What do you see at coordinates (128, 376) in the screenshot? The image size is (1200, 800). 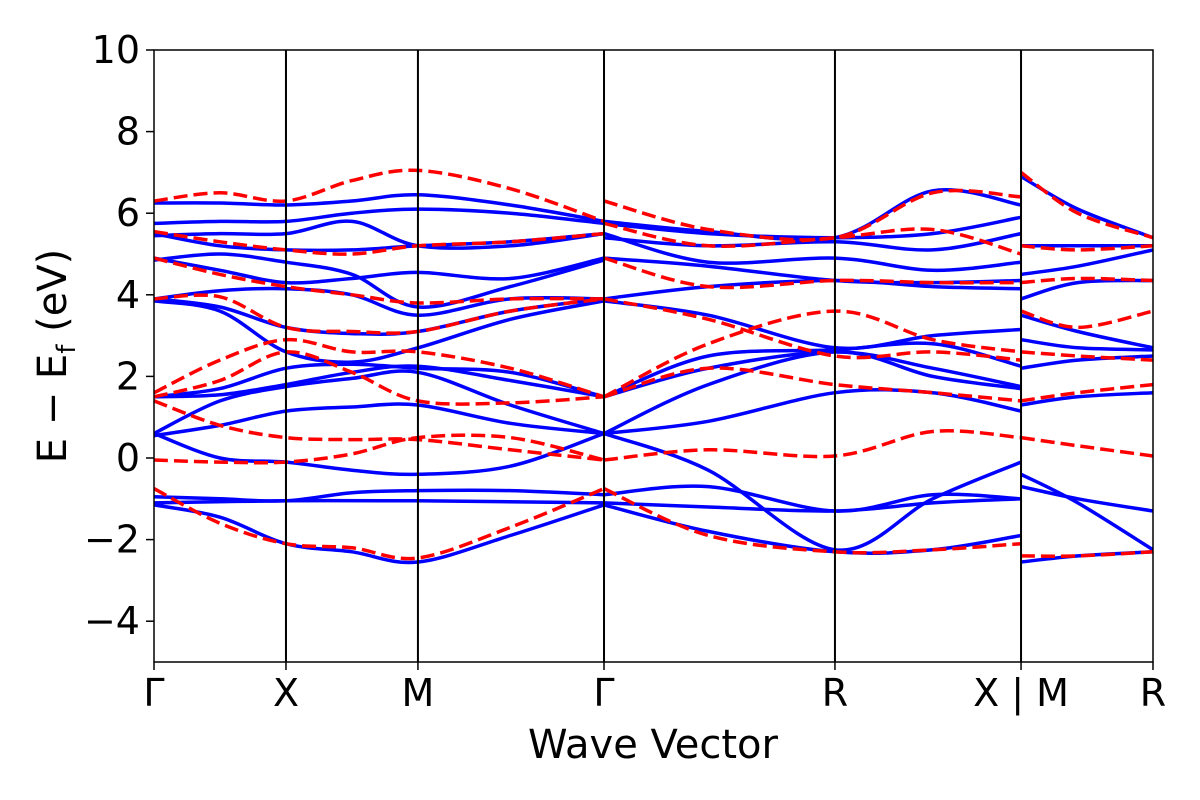 I see `y-tick-label: 2` at bounding box center [128, 376].